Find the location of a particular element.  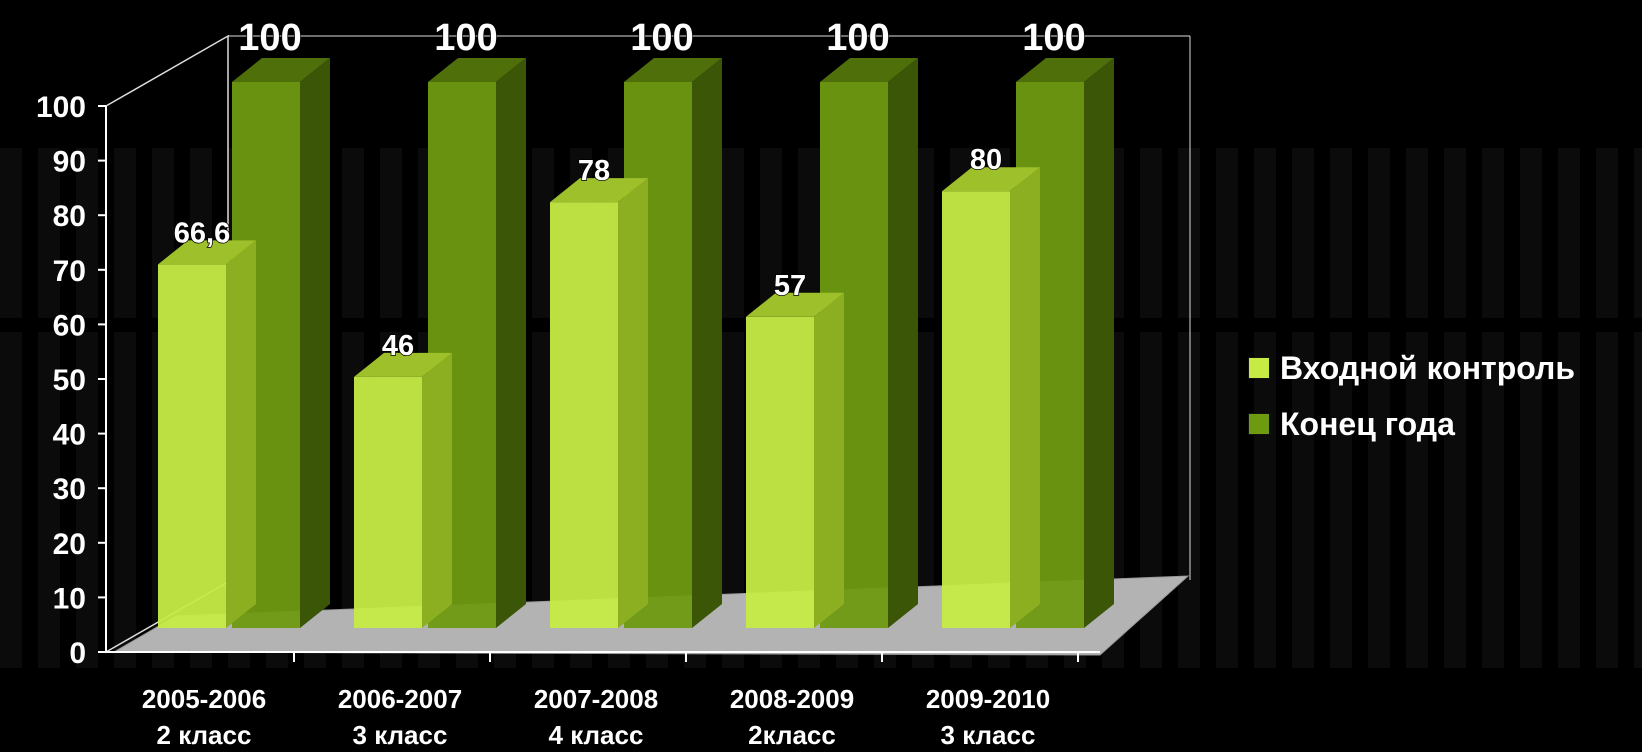

x-tick-label-years: 2009-2010 is located at coordinates (988, 699).